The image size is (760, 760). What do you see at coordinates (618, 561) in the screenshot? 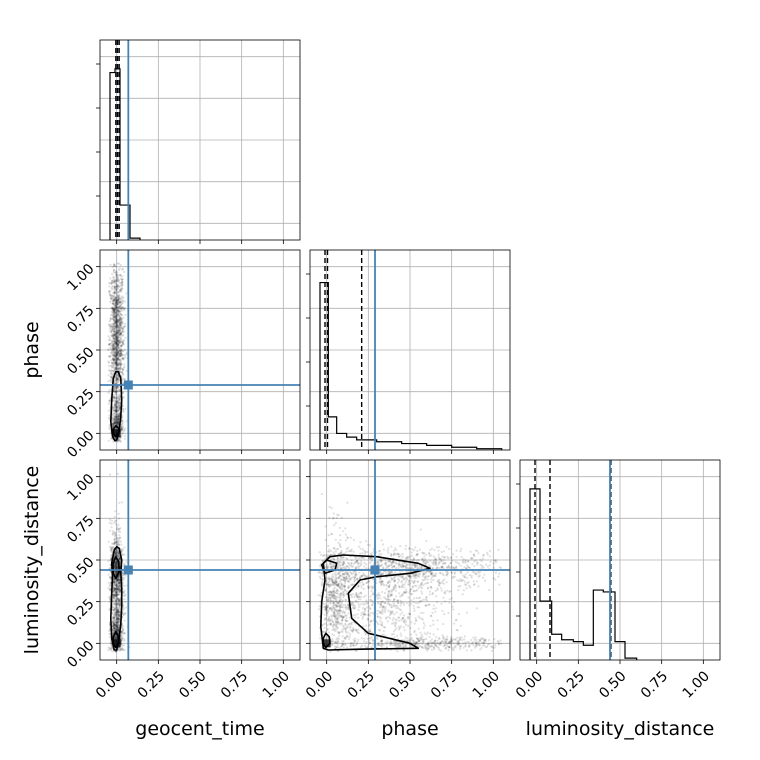
I see `histogram-panel-luminosity_distance` at bounding box center [618, 561].